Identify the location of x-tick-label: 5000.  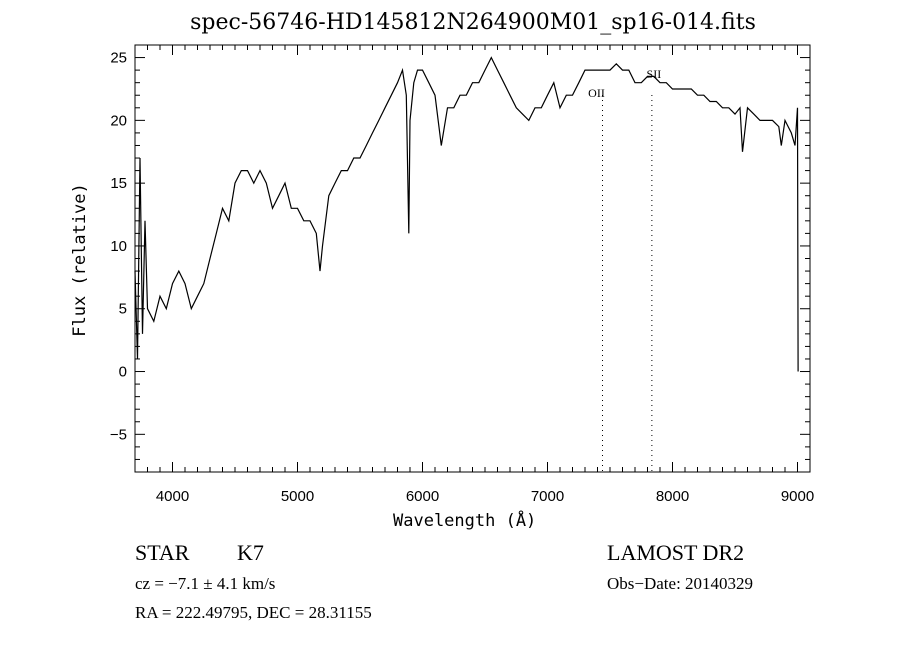
(297, 496).